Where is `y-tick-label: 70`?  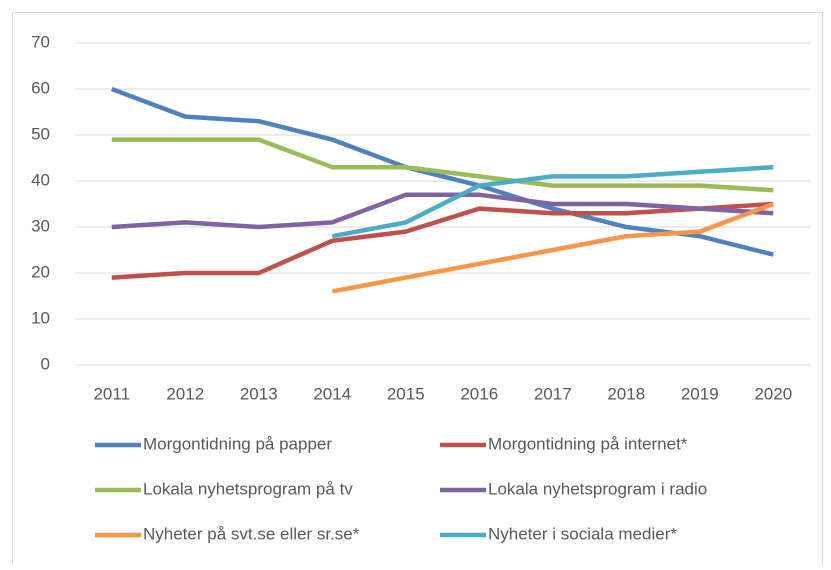
y-tick-label: 70 is located at coordinates (40, 41).